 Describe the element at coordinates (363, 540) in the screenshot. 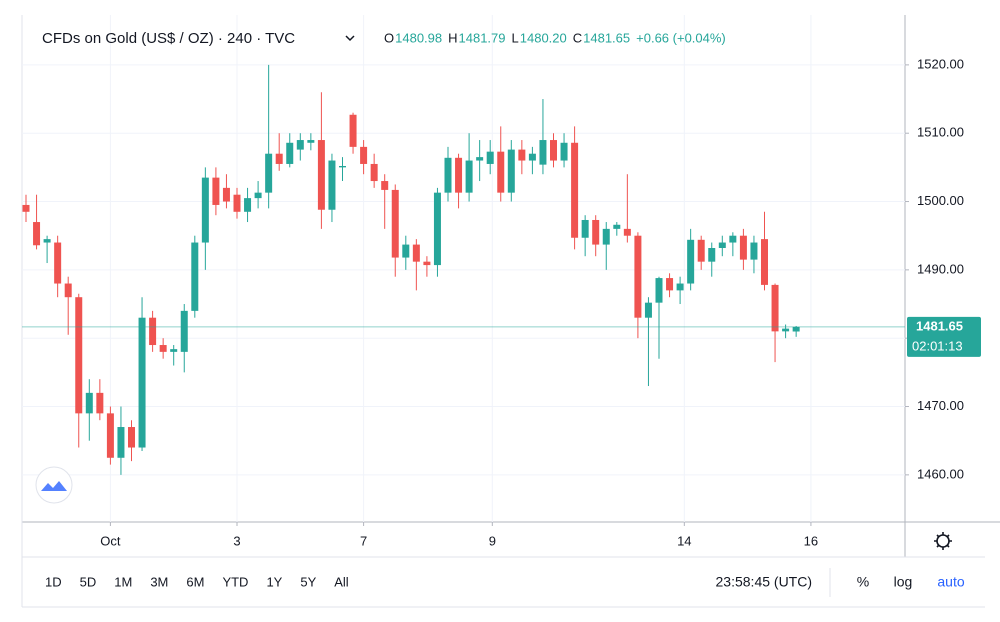

I see `x-tick-label: 7` at that location.